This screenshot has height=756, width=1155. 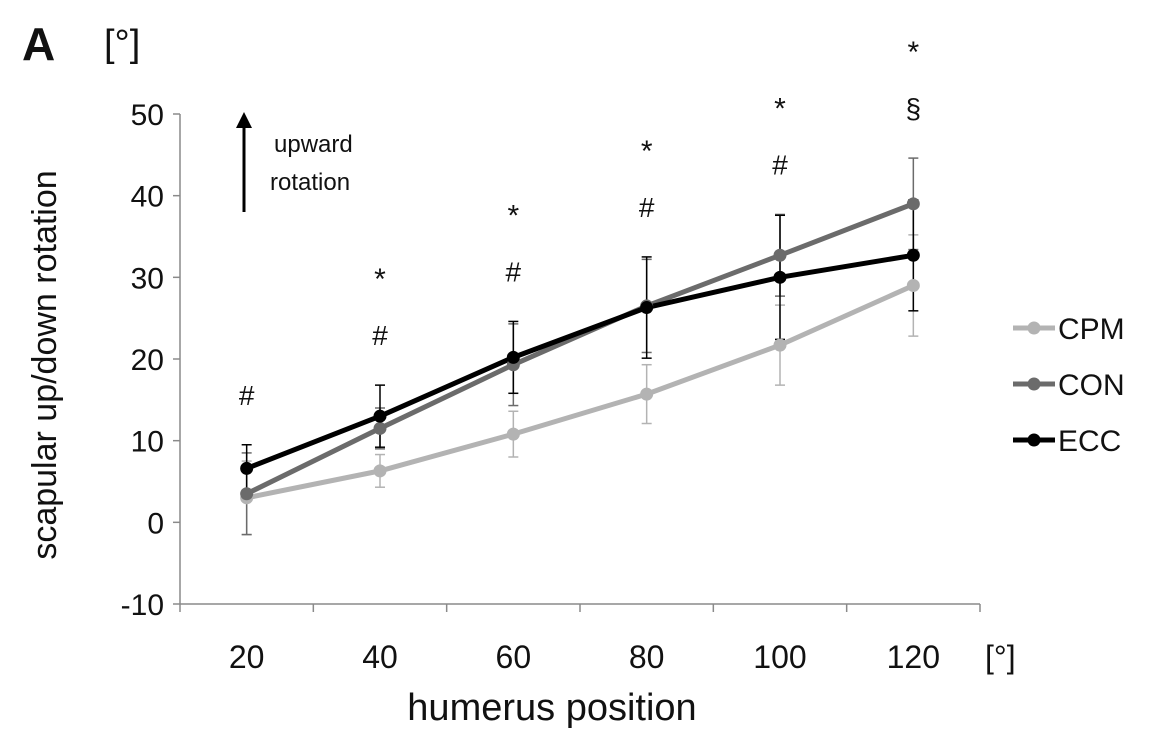 I want to click on y-axis-unit: [°], so click(x=122, y=44).